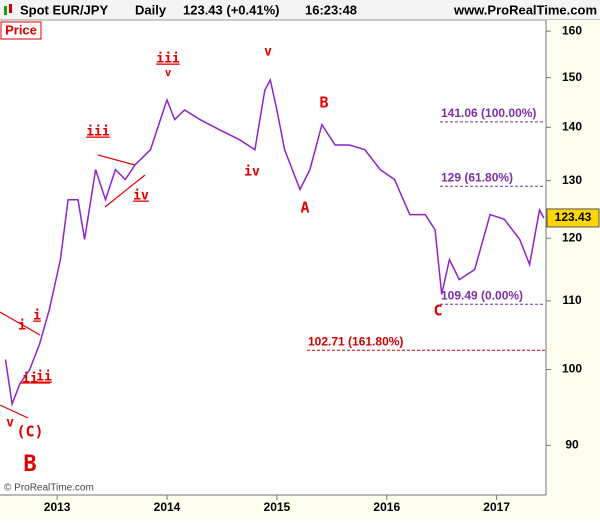 The width and height of the screenshot is (600, 524). I want to click on panel-label-box, so click(21, 30).